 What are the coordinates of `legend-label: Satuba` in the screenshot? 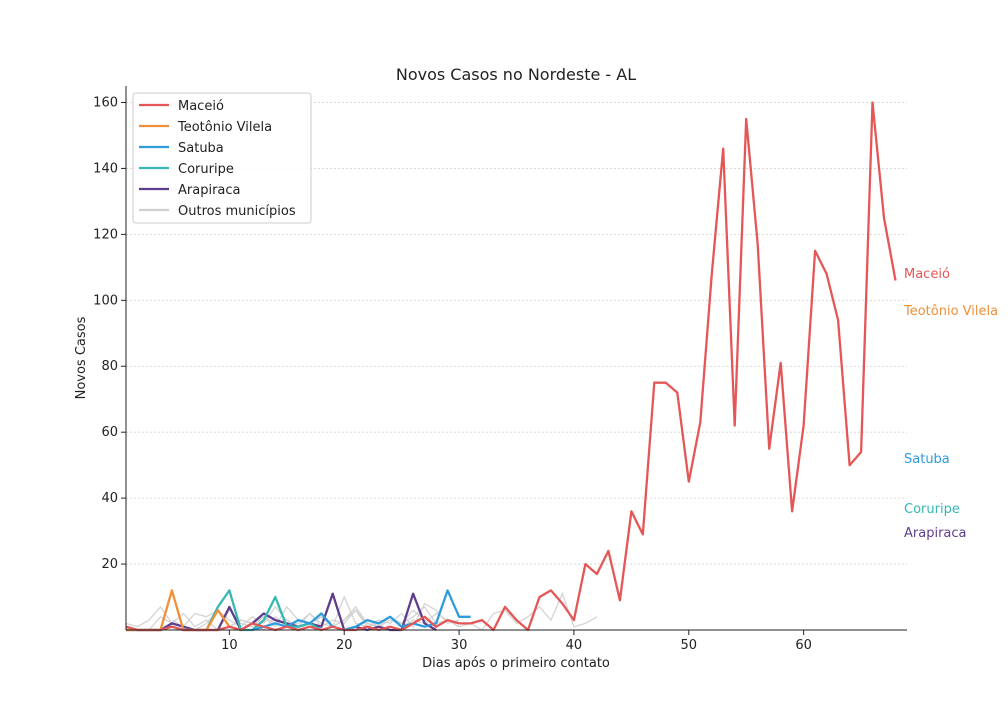 It's located at (201, 148).